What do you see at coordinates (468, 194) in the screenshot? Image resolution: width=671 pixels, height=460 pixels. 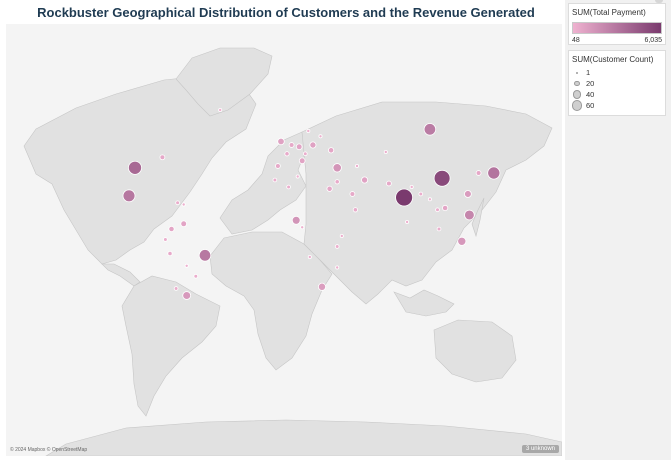 I see `marker-taiwan: Taiwan` at bounding box center [468, 194].